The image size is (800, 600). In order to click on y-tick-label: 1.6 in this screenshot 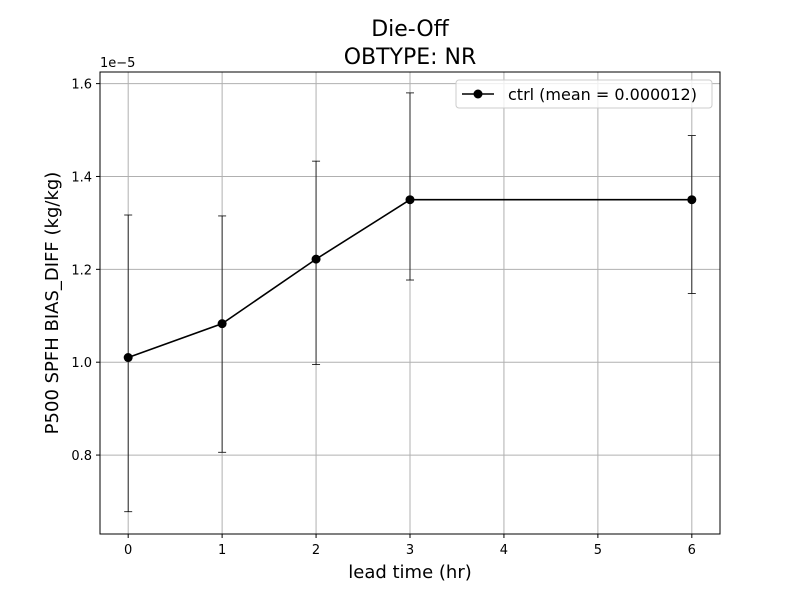, I will do `click(81, 85)`.